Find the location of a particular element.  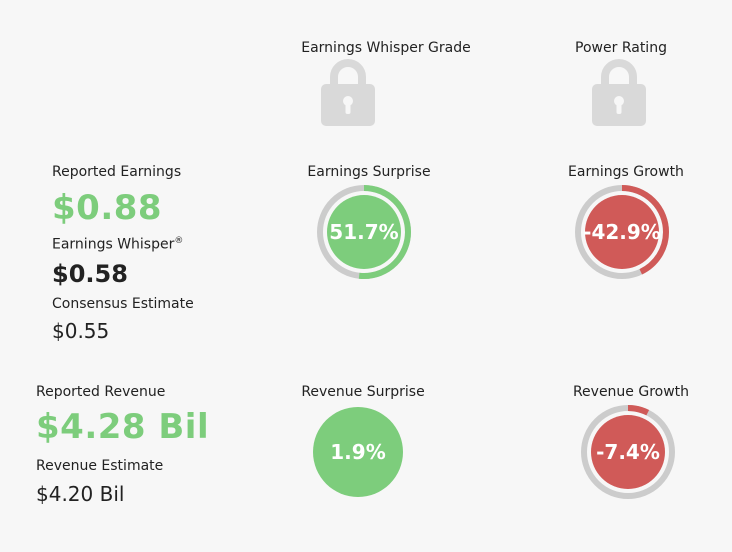

revenue-estimate-label: Revenue Estimate is located at coordinates (100, 466).